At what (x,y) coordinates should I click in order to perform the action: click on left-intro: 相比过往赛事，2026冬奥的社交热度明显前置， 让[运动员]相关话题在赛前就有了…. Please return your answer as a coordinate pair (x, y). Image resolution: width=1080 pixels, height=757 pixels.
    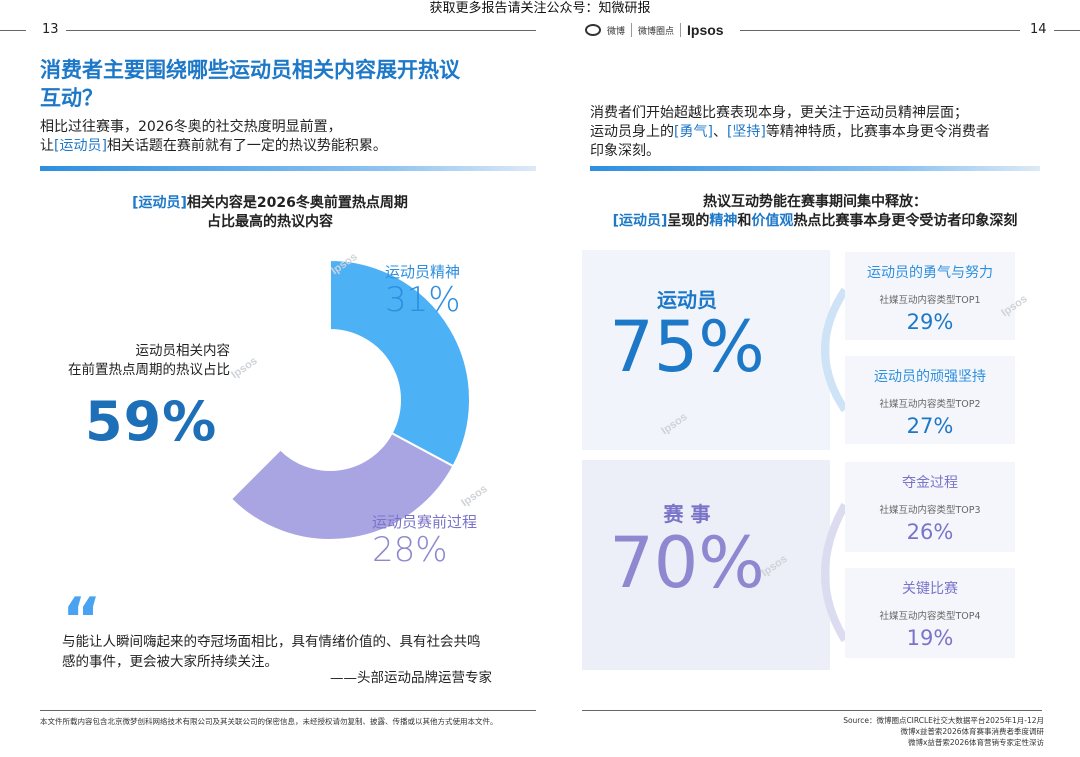
    Looking at the image, I should click on (260, 137).